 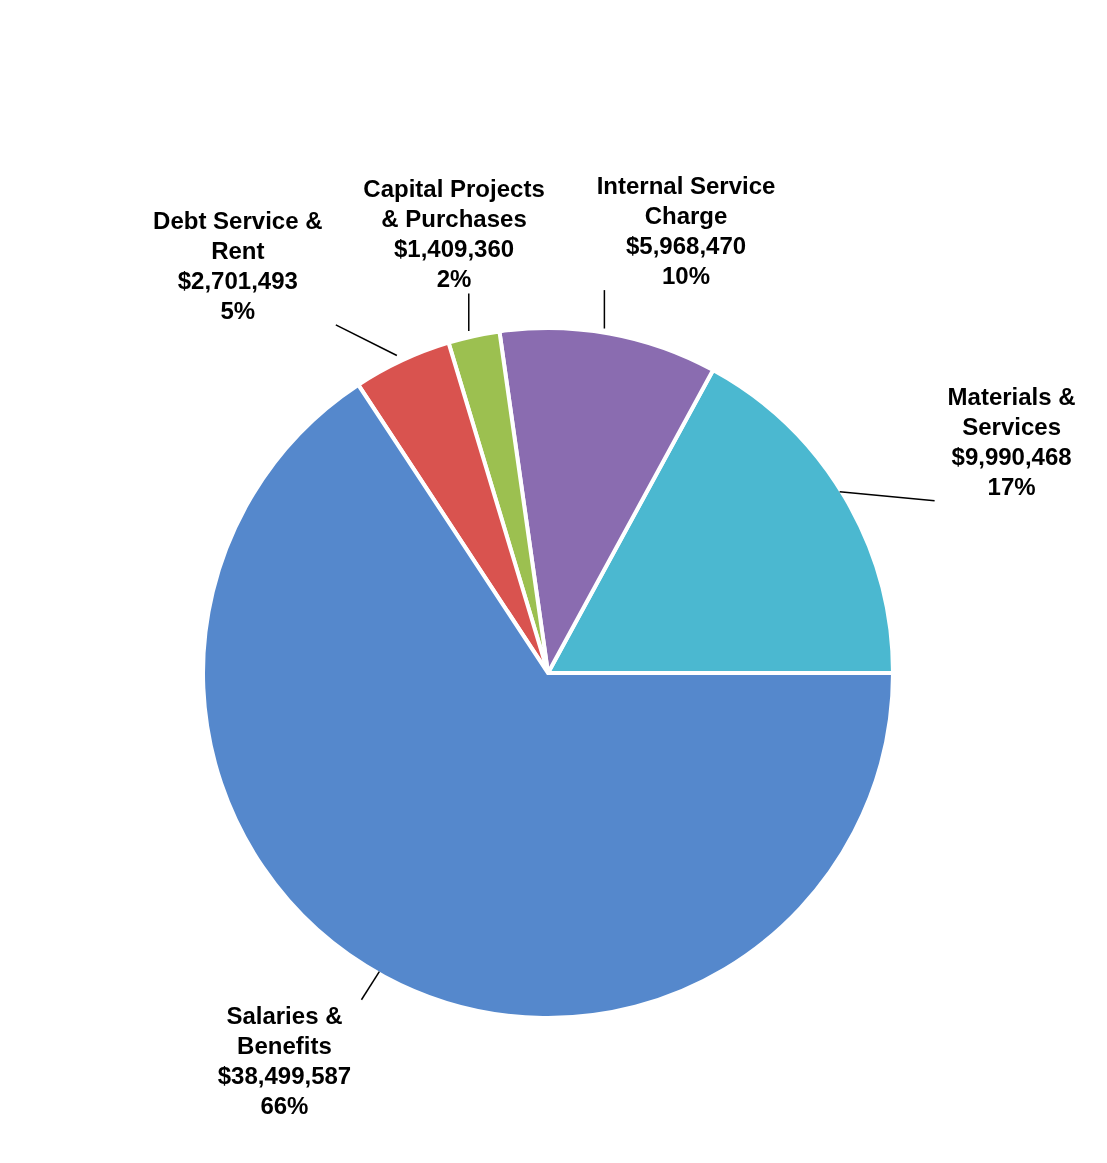 What do you see at coordinates (284, 1090) in the screenshot?
I see `data-label: $38,499,587 66%` at bounding box center [284, 1090].